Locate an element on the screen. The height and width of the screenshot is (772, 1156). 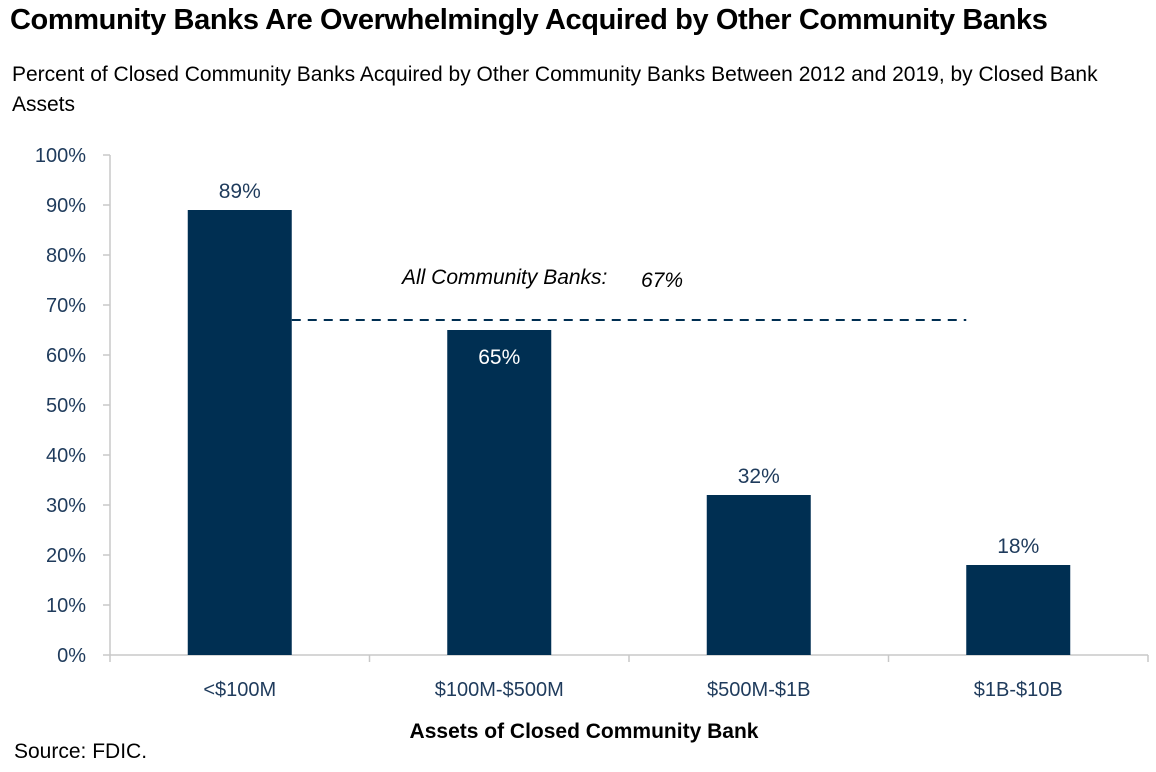
reference-line-group: All Community Banks: 67% is located at coordinates (629, 293).